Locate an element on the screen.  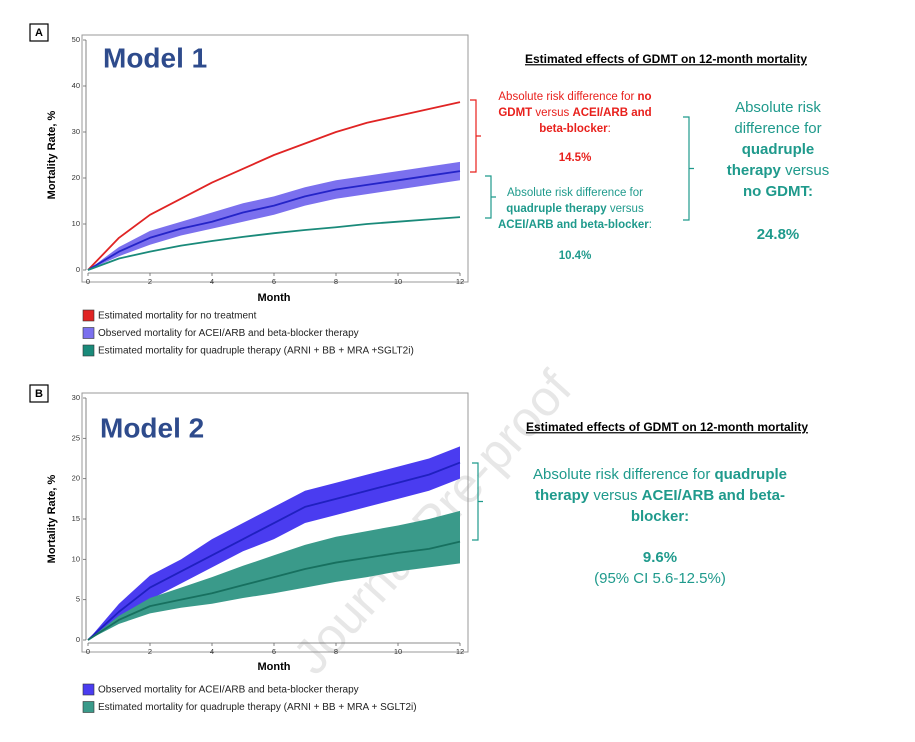
legend-label: Estimated mortality for no treatment is located at coordinates (177, 316).